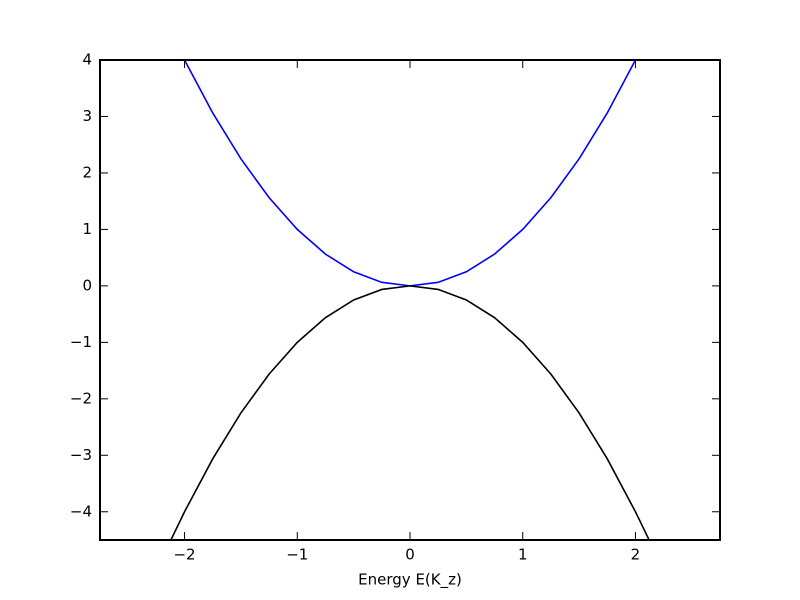 Image resolution: width=800 pixels, height=600 pixels. Describe the element at coordinates (410, 580) in the screenshot. I see `x-axis-label: Energy E(K_z)` at that location.